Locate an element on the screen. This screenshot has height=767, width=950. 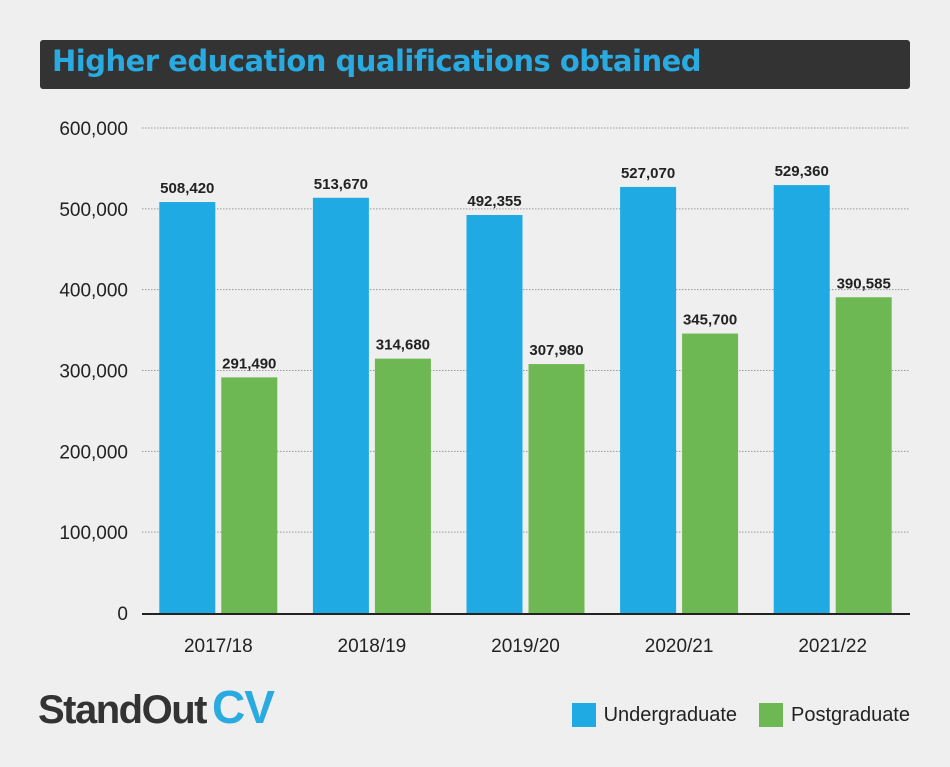
data-label-undergraduate: 492,355 is located at coordinates (494, 201).